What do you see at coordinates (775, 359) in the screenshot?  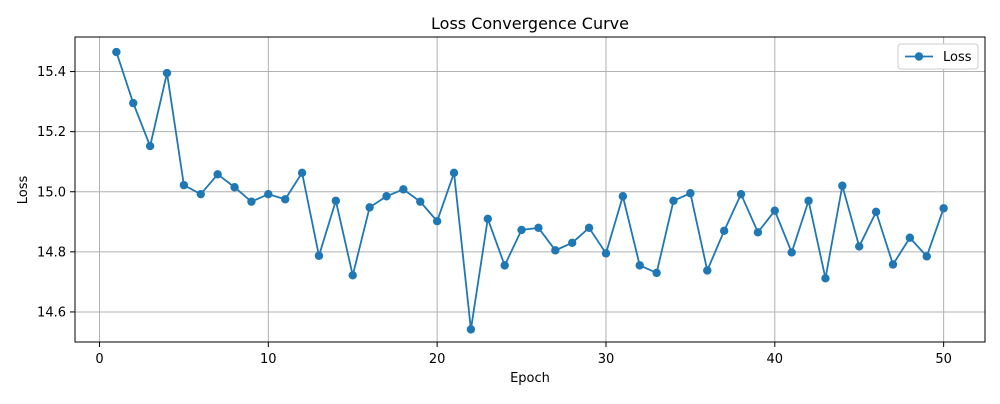 I see `x-tick-label: 40` at bounding box center [775, 359].